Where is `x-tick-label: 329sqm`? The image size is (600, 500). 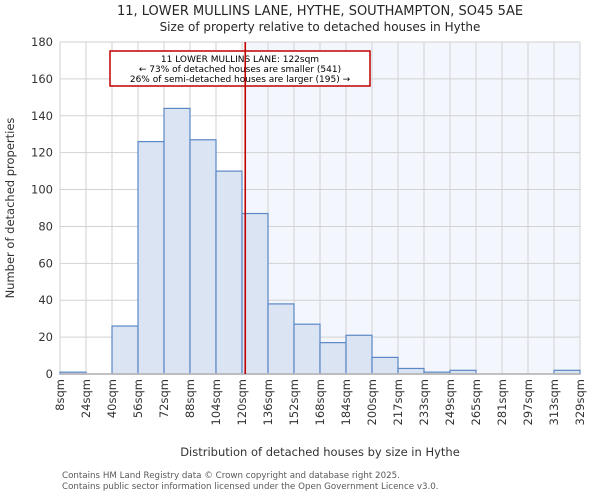
x-tick-label: 329sqm is located at coordinates (580, 402).